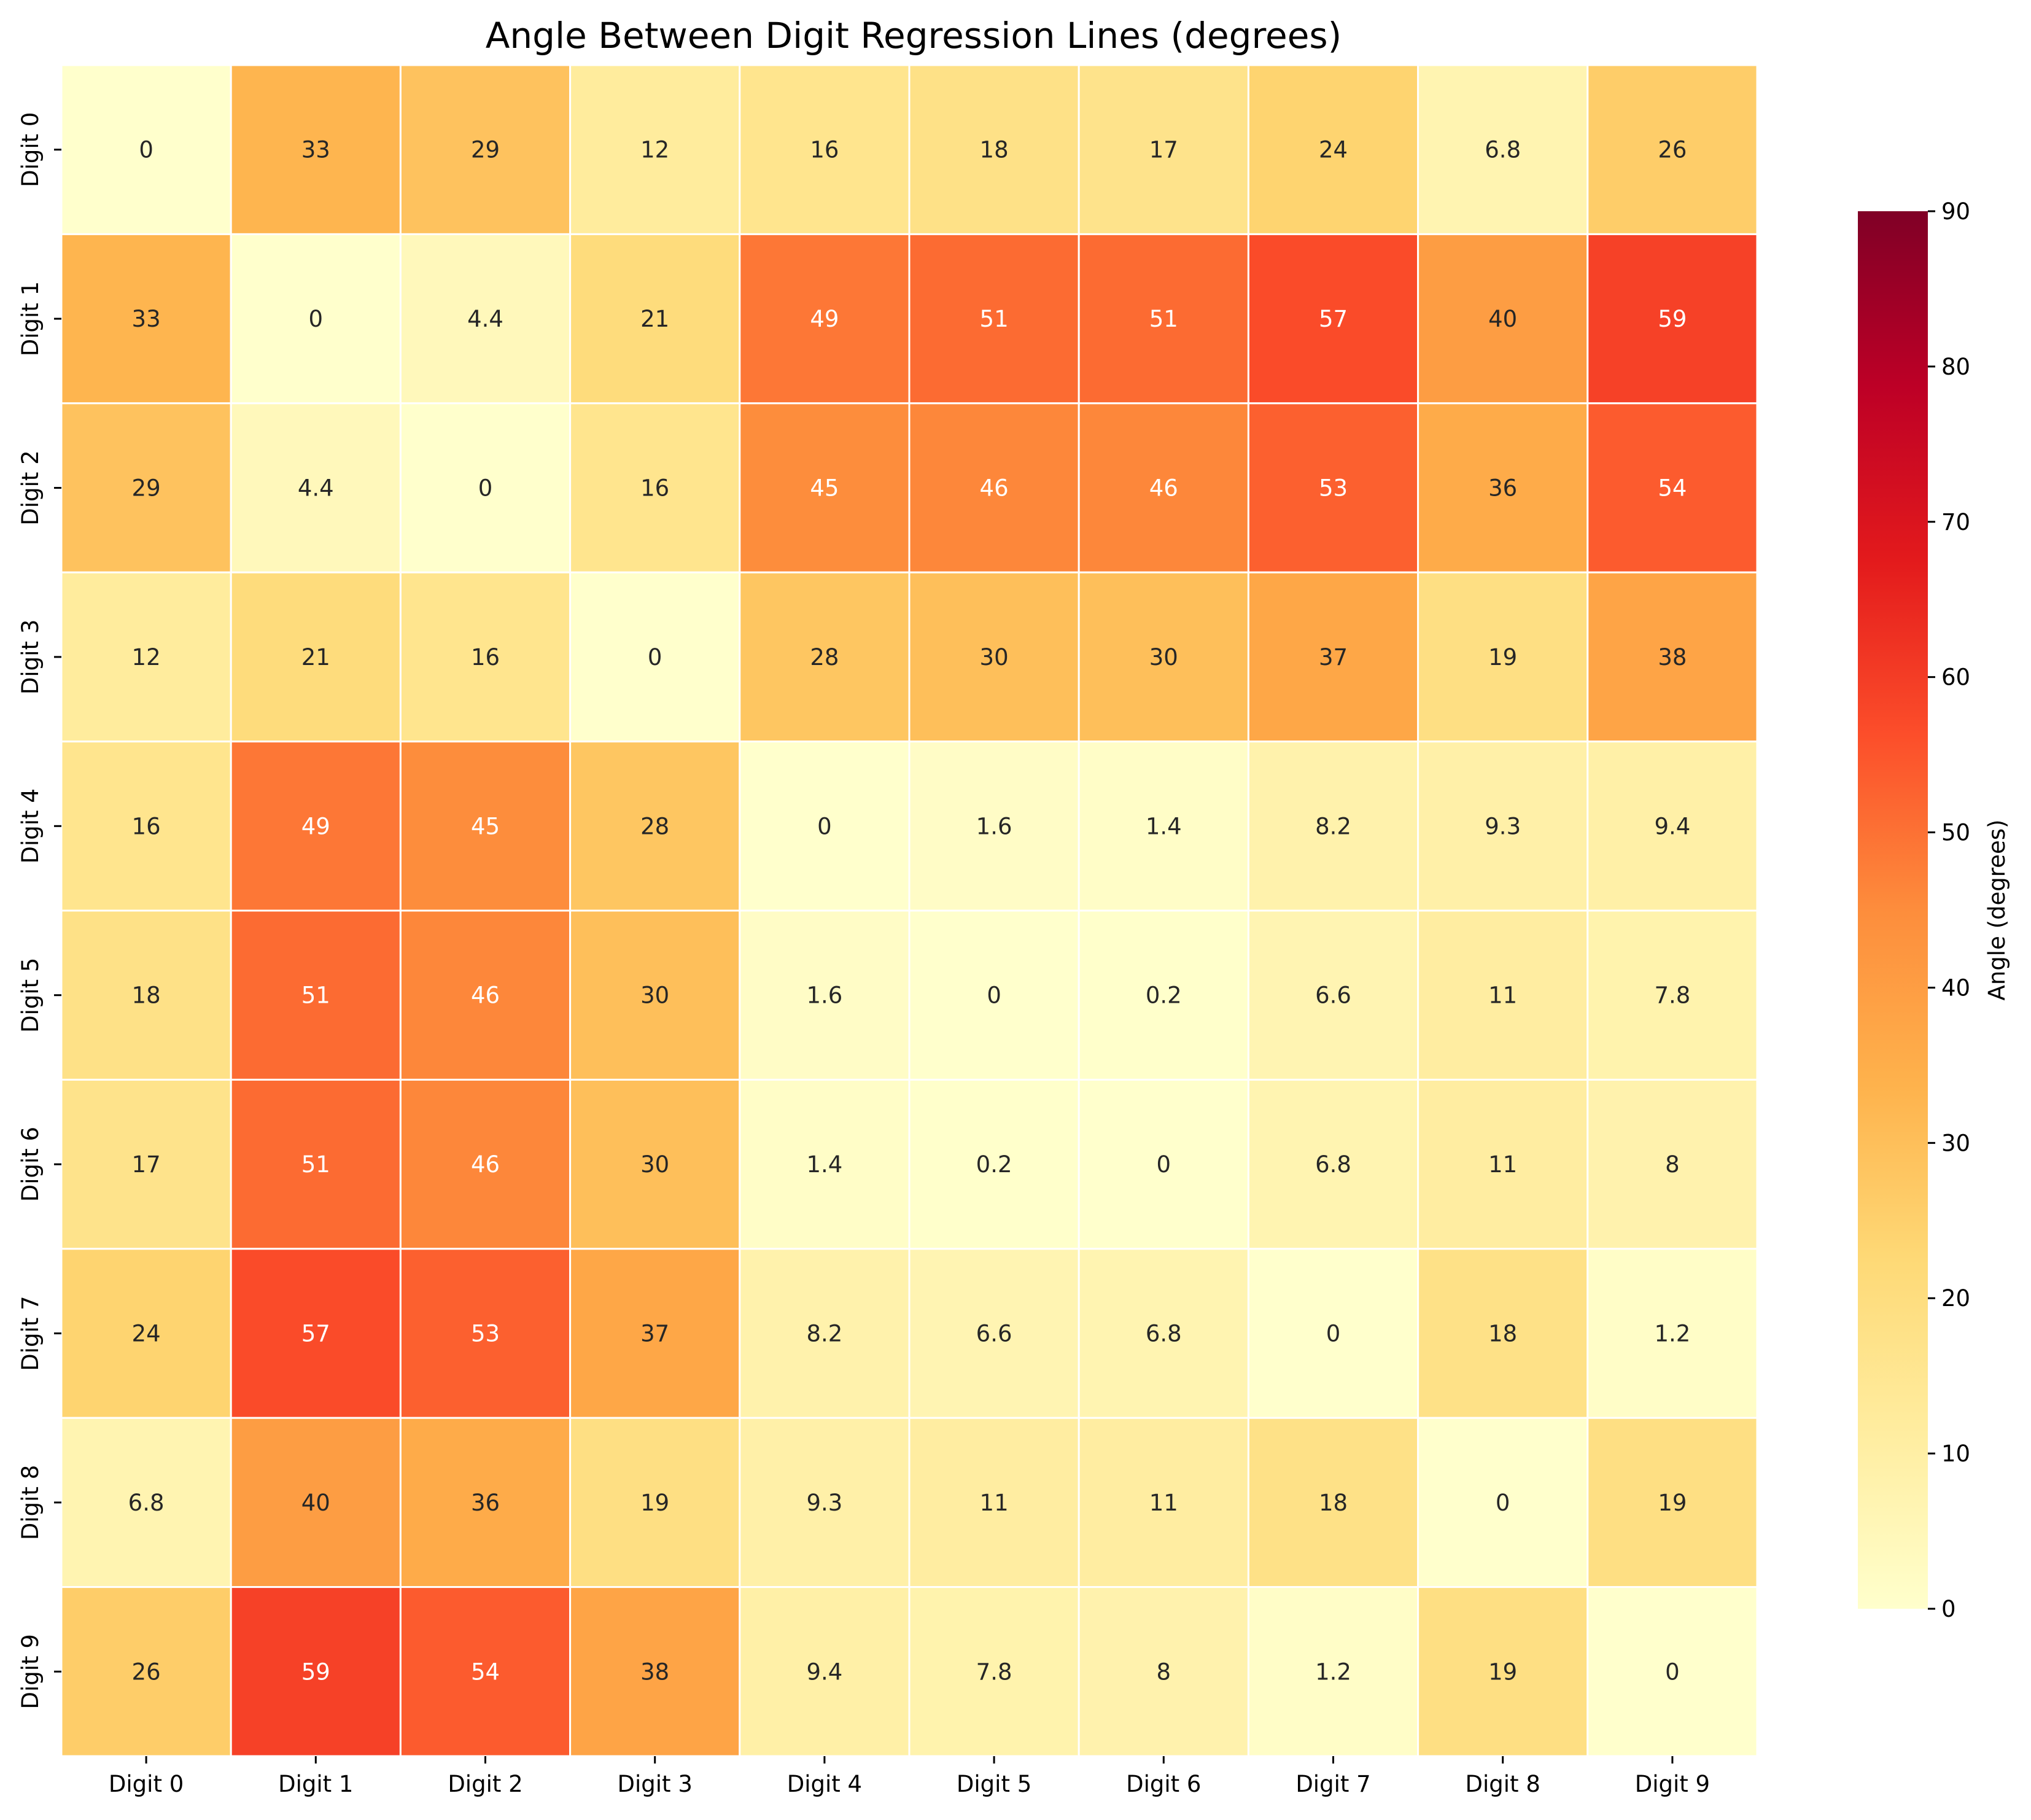 The image size is (2031, 1820). What do you see at coordinates (655, 1784) in the screenshot?
I see `x-tick-label: Digit 3` at bounding box center [655, 1784].